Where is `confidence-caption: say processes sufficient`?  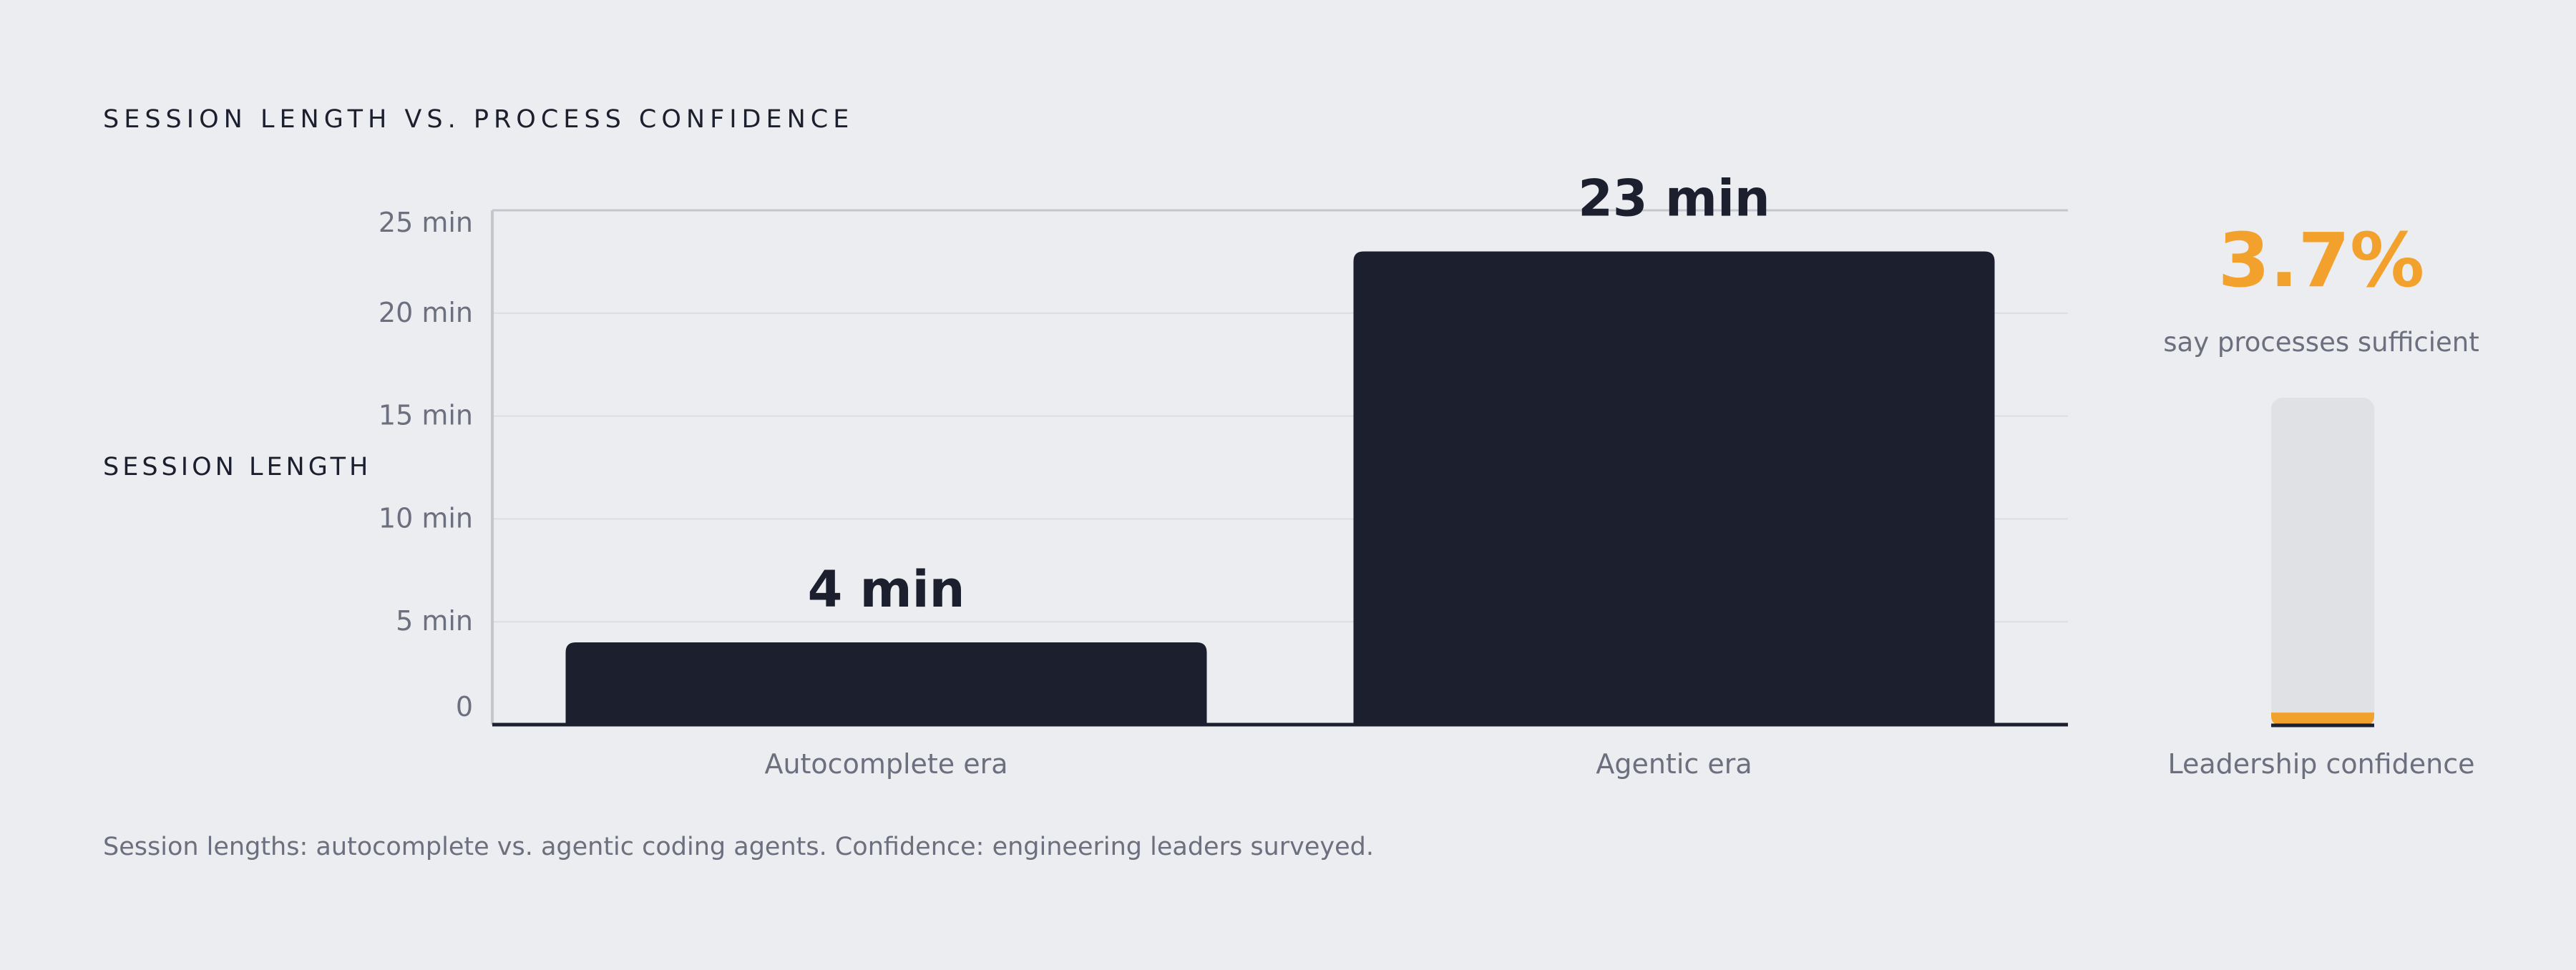 confidence-caption: say processes sufficient is located at coordinates (2321, 342).